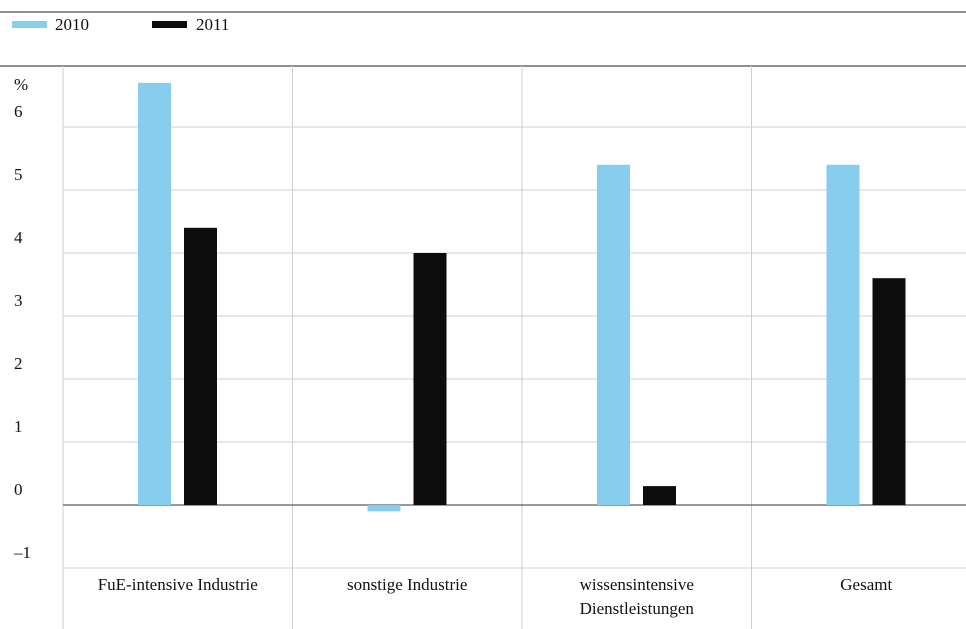 The width and height of the screenshot is (966, 629). What do you see at coordinates (18, 489) in the screenshot?
I see `y-tick-label: 0` at bounding box center [18, 489].